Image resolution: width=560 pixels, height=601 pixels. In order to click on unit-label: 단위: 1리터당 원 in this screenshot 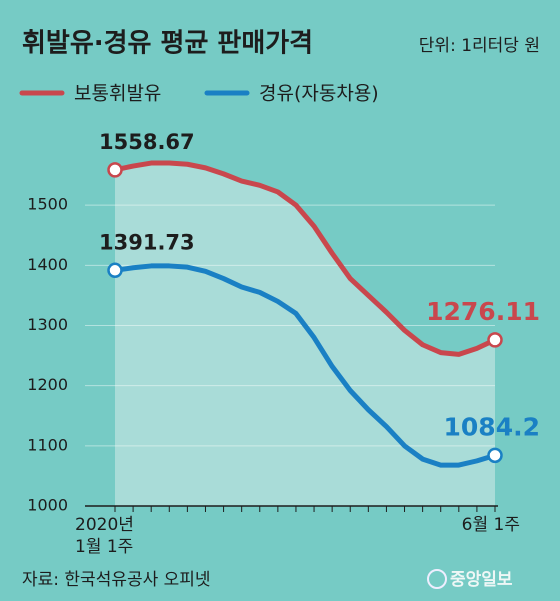, I will do `click(479, 46)`.